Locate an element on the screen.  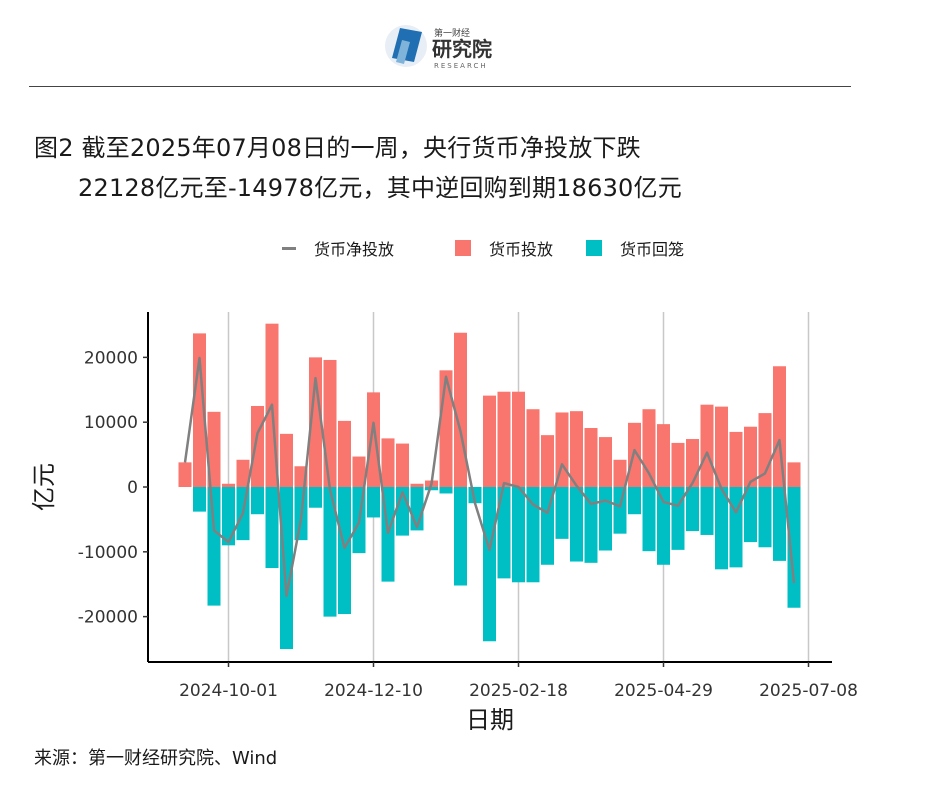
chart-title-line2: 22128亿元至-14978亿元，其中逆回购到期18630亿元 is located at coordinates (380, 188).